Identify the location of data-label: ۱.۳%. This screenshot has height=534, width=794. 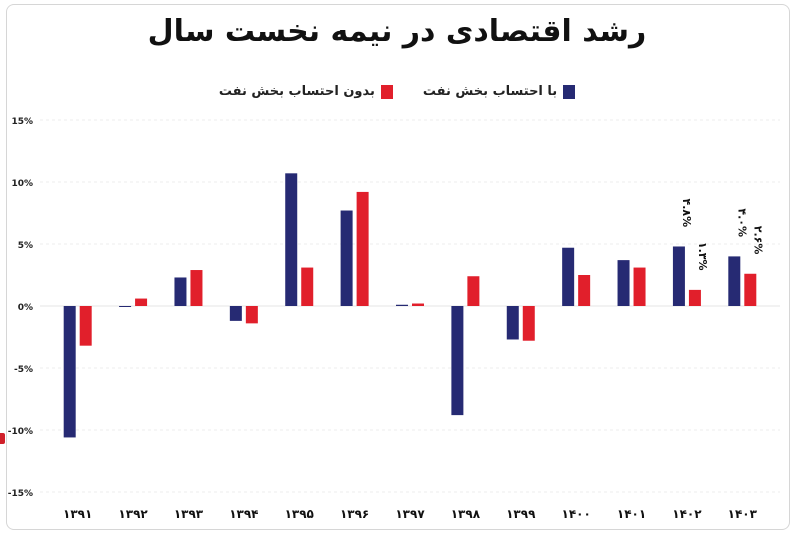
(702, 256).